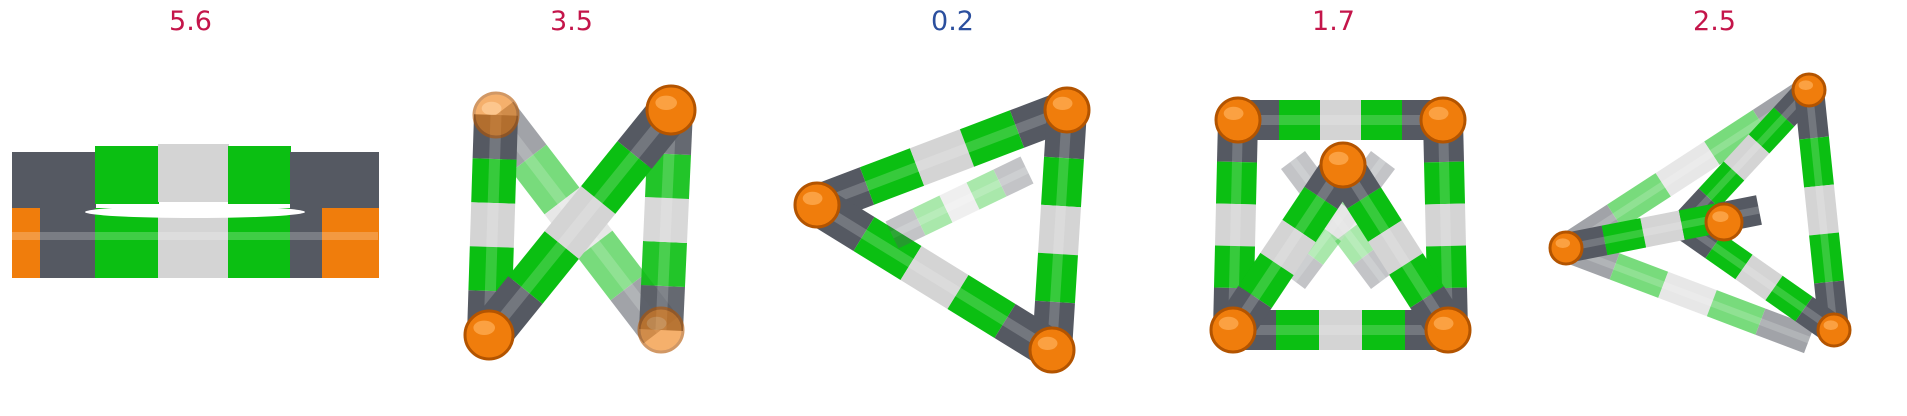  Describe the element at coordinates (952, 21) in the screenshot. I see `panel-label: 0.2` at that location.